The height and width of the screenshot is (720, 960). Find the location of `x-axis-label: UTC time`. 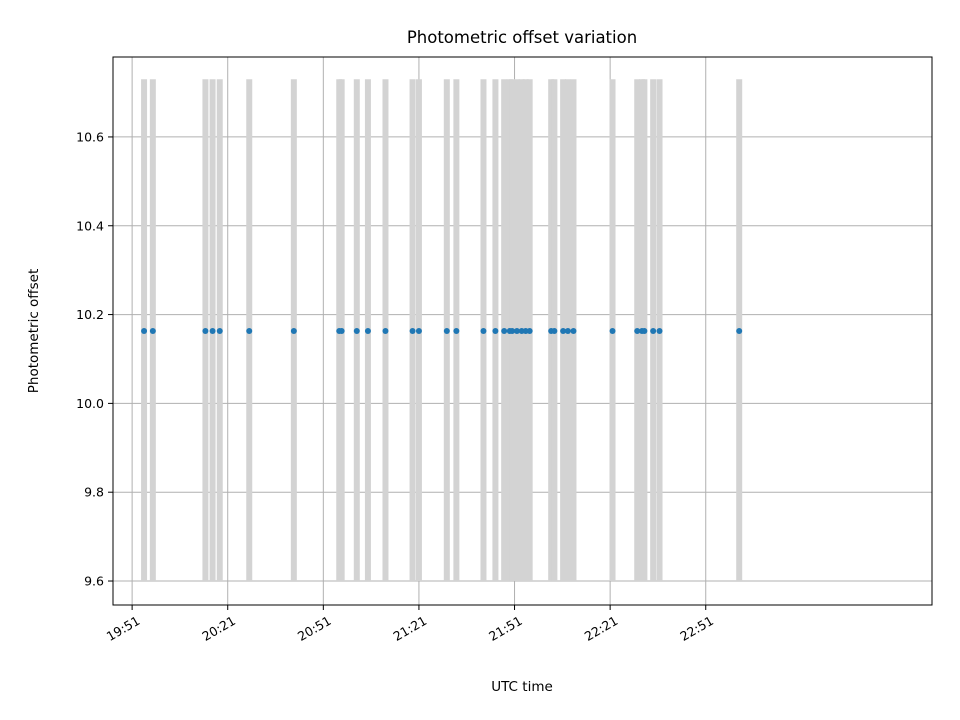

x-axis-label: UTC time is located at coordinates (522, 687).